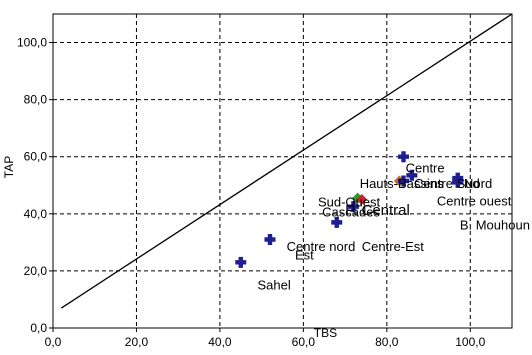  What do you see at coordinates (220, 342) in the screenshot?
I see `x-tick-label: 40,0` at bounding box center [220, 342].